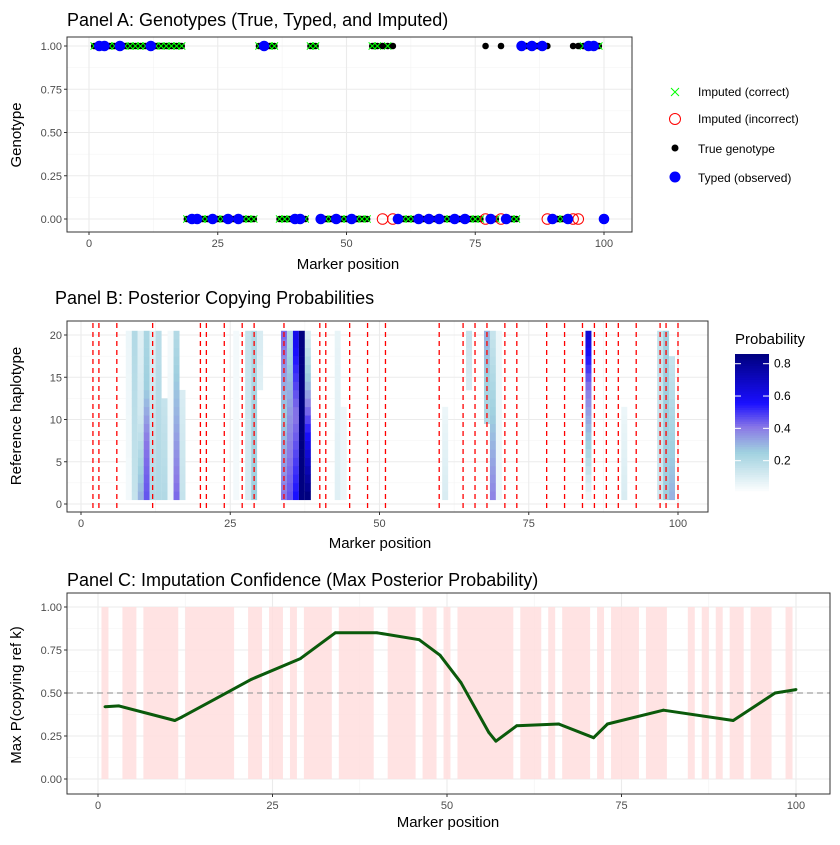  Describe the element at coordinates (51, 134) in the screenshot. I see `y-tick-label: 0.50` at that location.